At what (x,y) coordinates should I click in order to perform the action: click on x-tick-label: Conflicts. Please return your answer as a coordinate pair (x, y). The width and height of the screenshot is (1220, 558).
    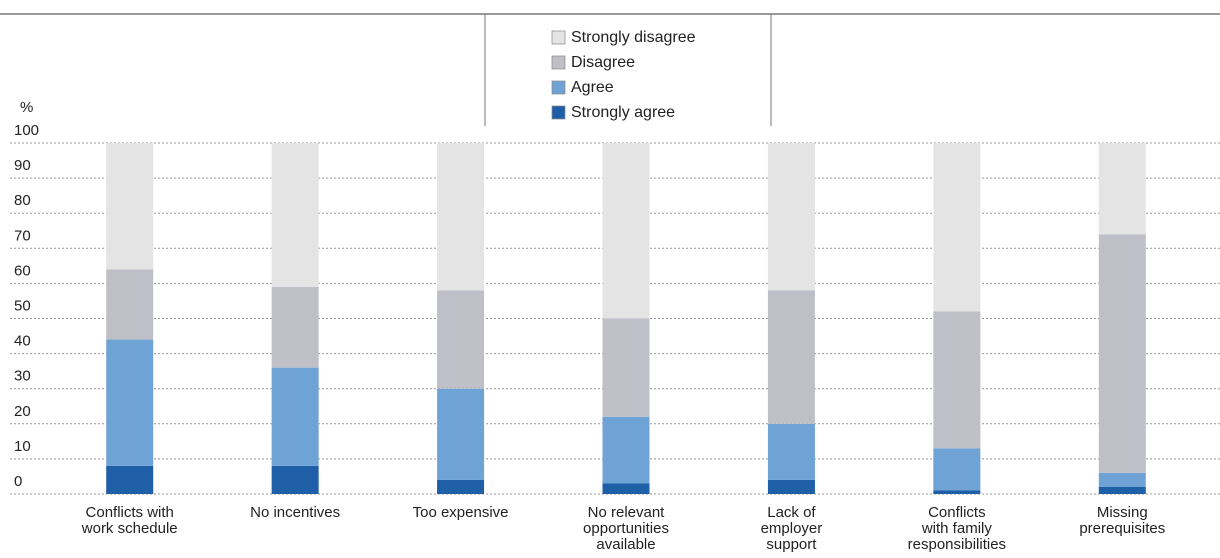
    Looking at the image, I should click on (957, 512).